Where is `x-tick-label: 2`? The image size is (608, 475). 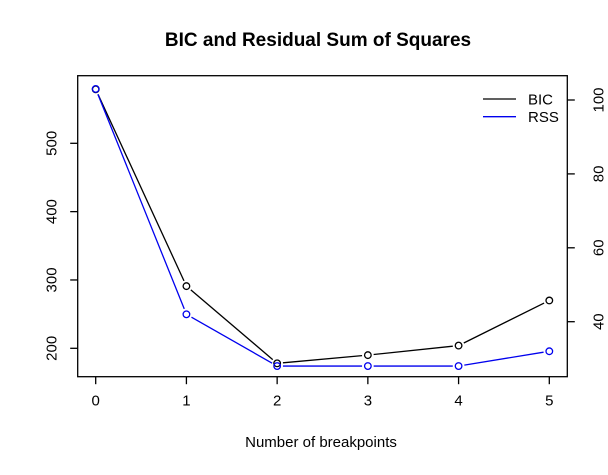 x-tick-label: 2 is located at coordinates (277, 401).